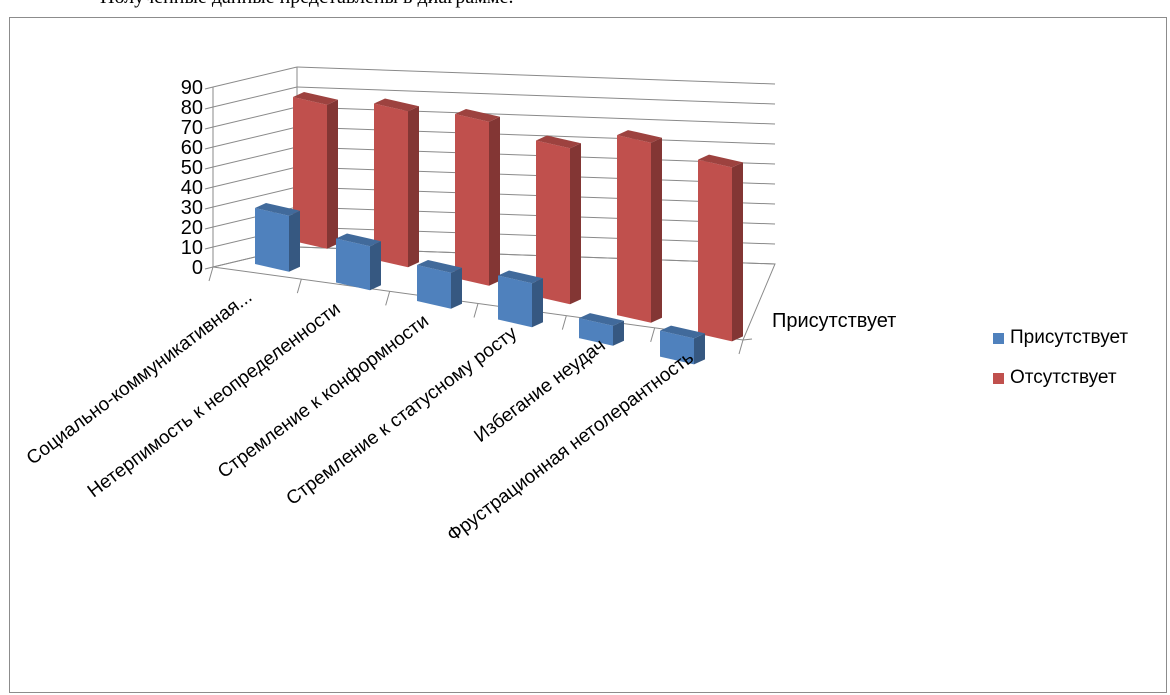 The width and height of the screenshot is (1170, 695). What do you see at coordinates (192, 108) in the screenshot?
I see `y-tick-label: 80` at bounding box center [192, 108].